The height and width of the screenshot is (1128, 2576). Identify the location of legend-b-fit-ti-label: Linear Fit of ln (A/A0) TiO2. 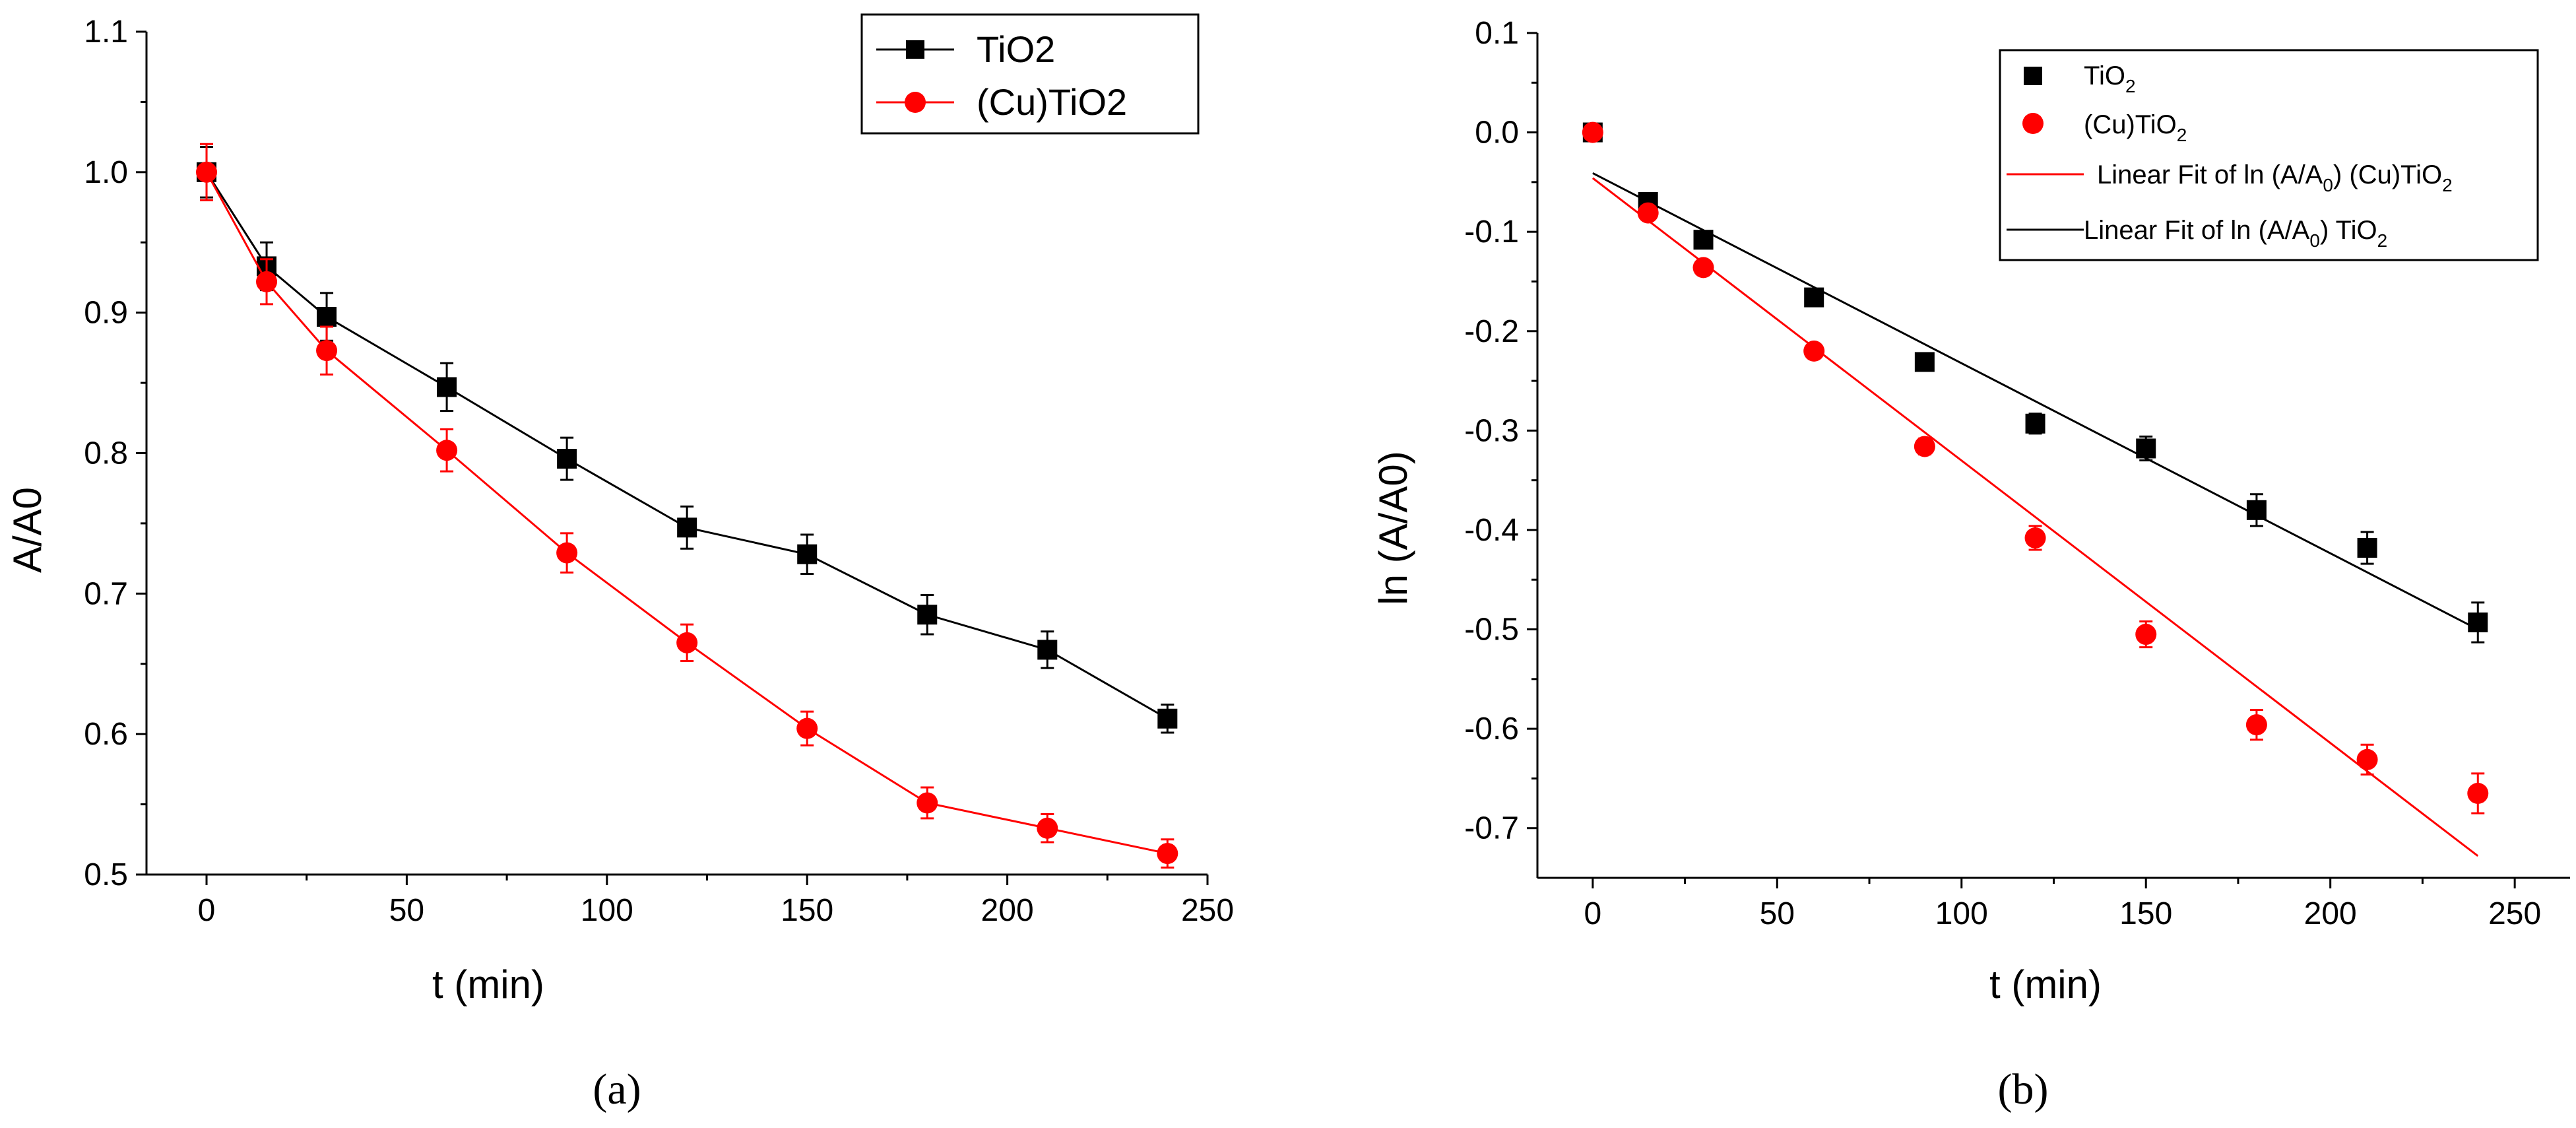
(2235, 234).